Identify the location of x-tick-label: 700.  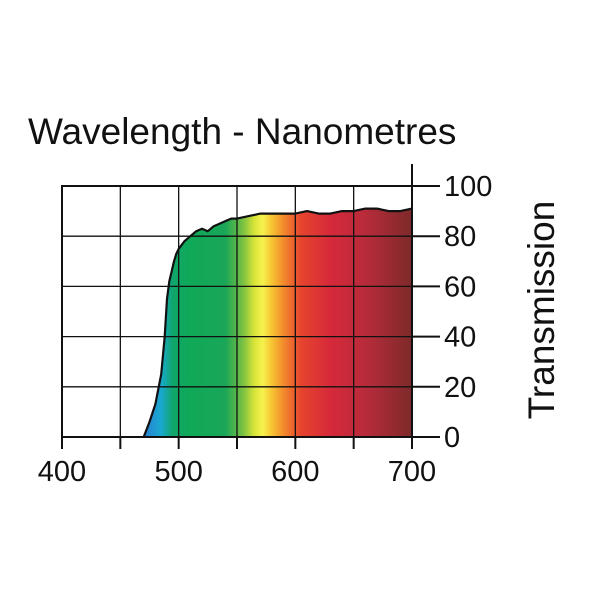
(412, 472).